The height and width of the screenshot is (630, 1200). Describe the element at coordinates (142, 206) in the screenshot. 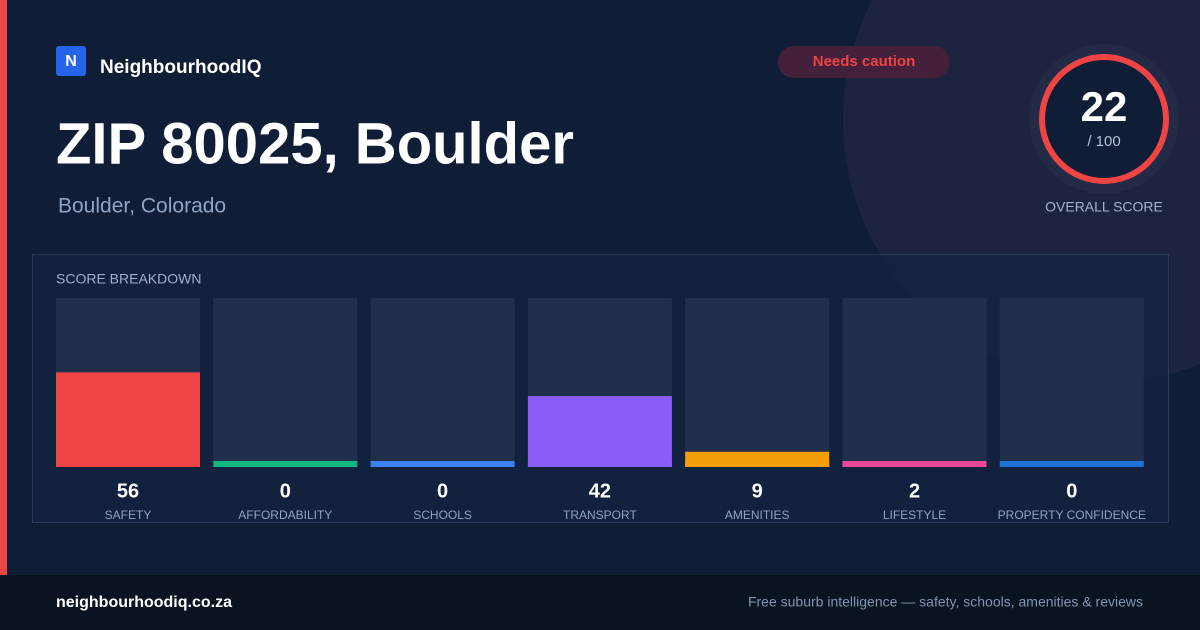

I see `subtitle: Boulder, Colorado` at that location.